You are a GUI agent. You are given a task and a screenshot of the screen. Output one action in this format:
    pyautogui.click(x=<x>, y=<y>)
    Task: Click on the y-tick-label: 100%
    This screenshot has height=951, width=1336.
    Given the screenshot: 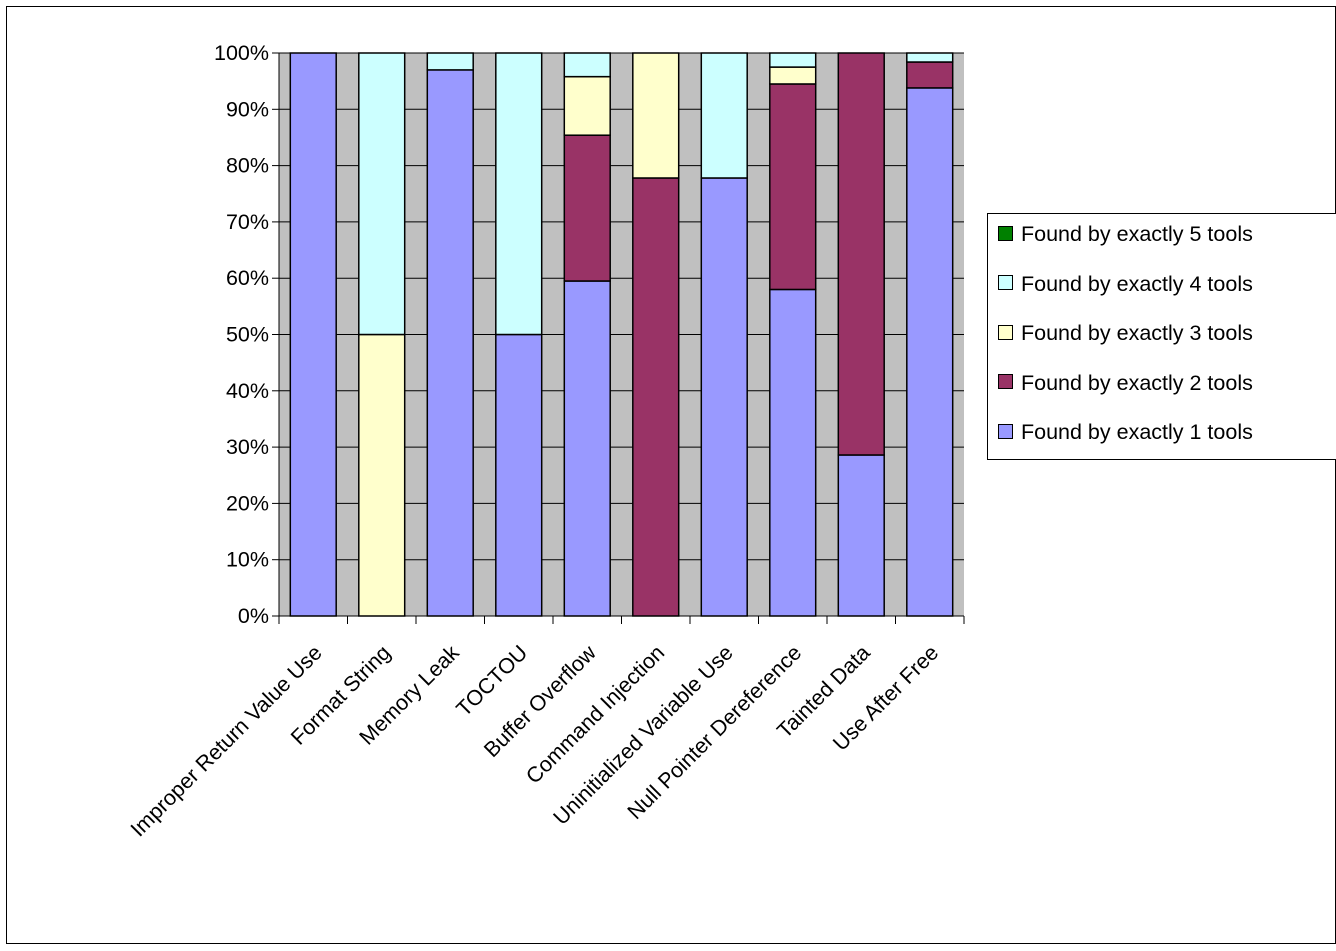 What is the action you would take?
    pyautogui.click(x=241, y=53)
    